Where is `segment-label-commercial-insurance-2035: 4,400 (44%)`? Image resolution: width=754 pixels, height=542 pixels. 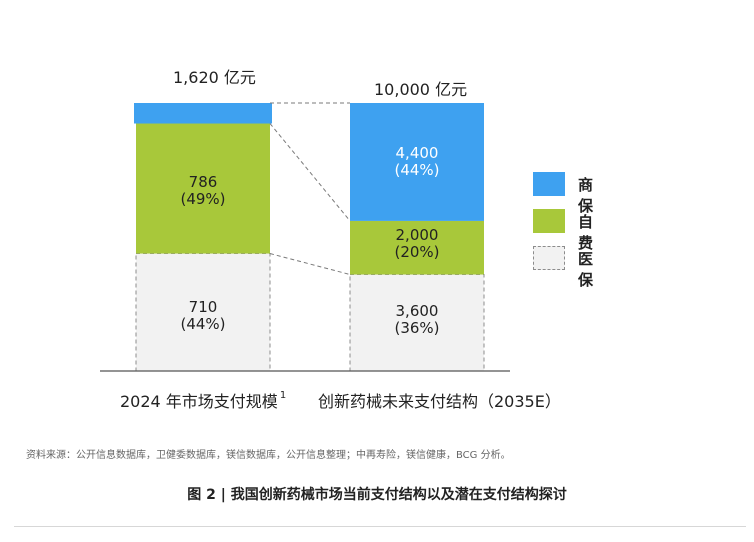 segment-label-commercial-insurance-2035: 4,400 (44%) is located at coordinates (417, 162).